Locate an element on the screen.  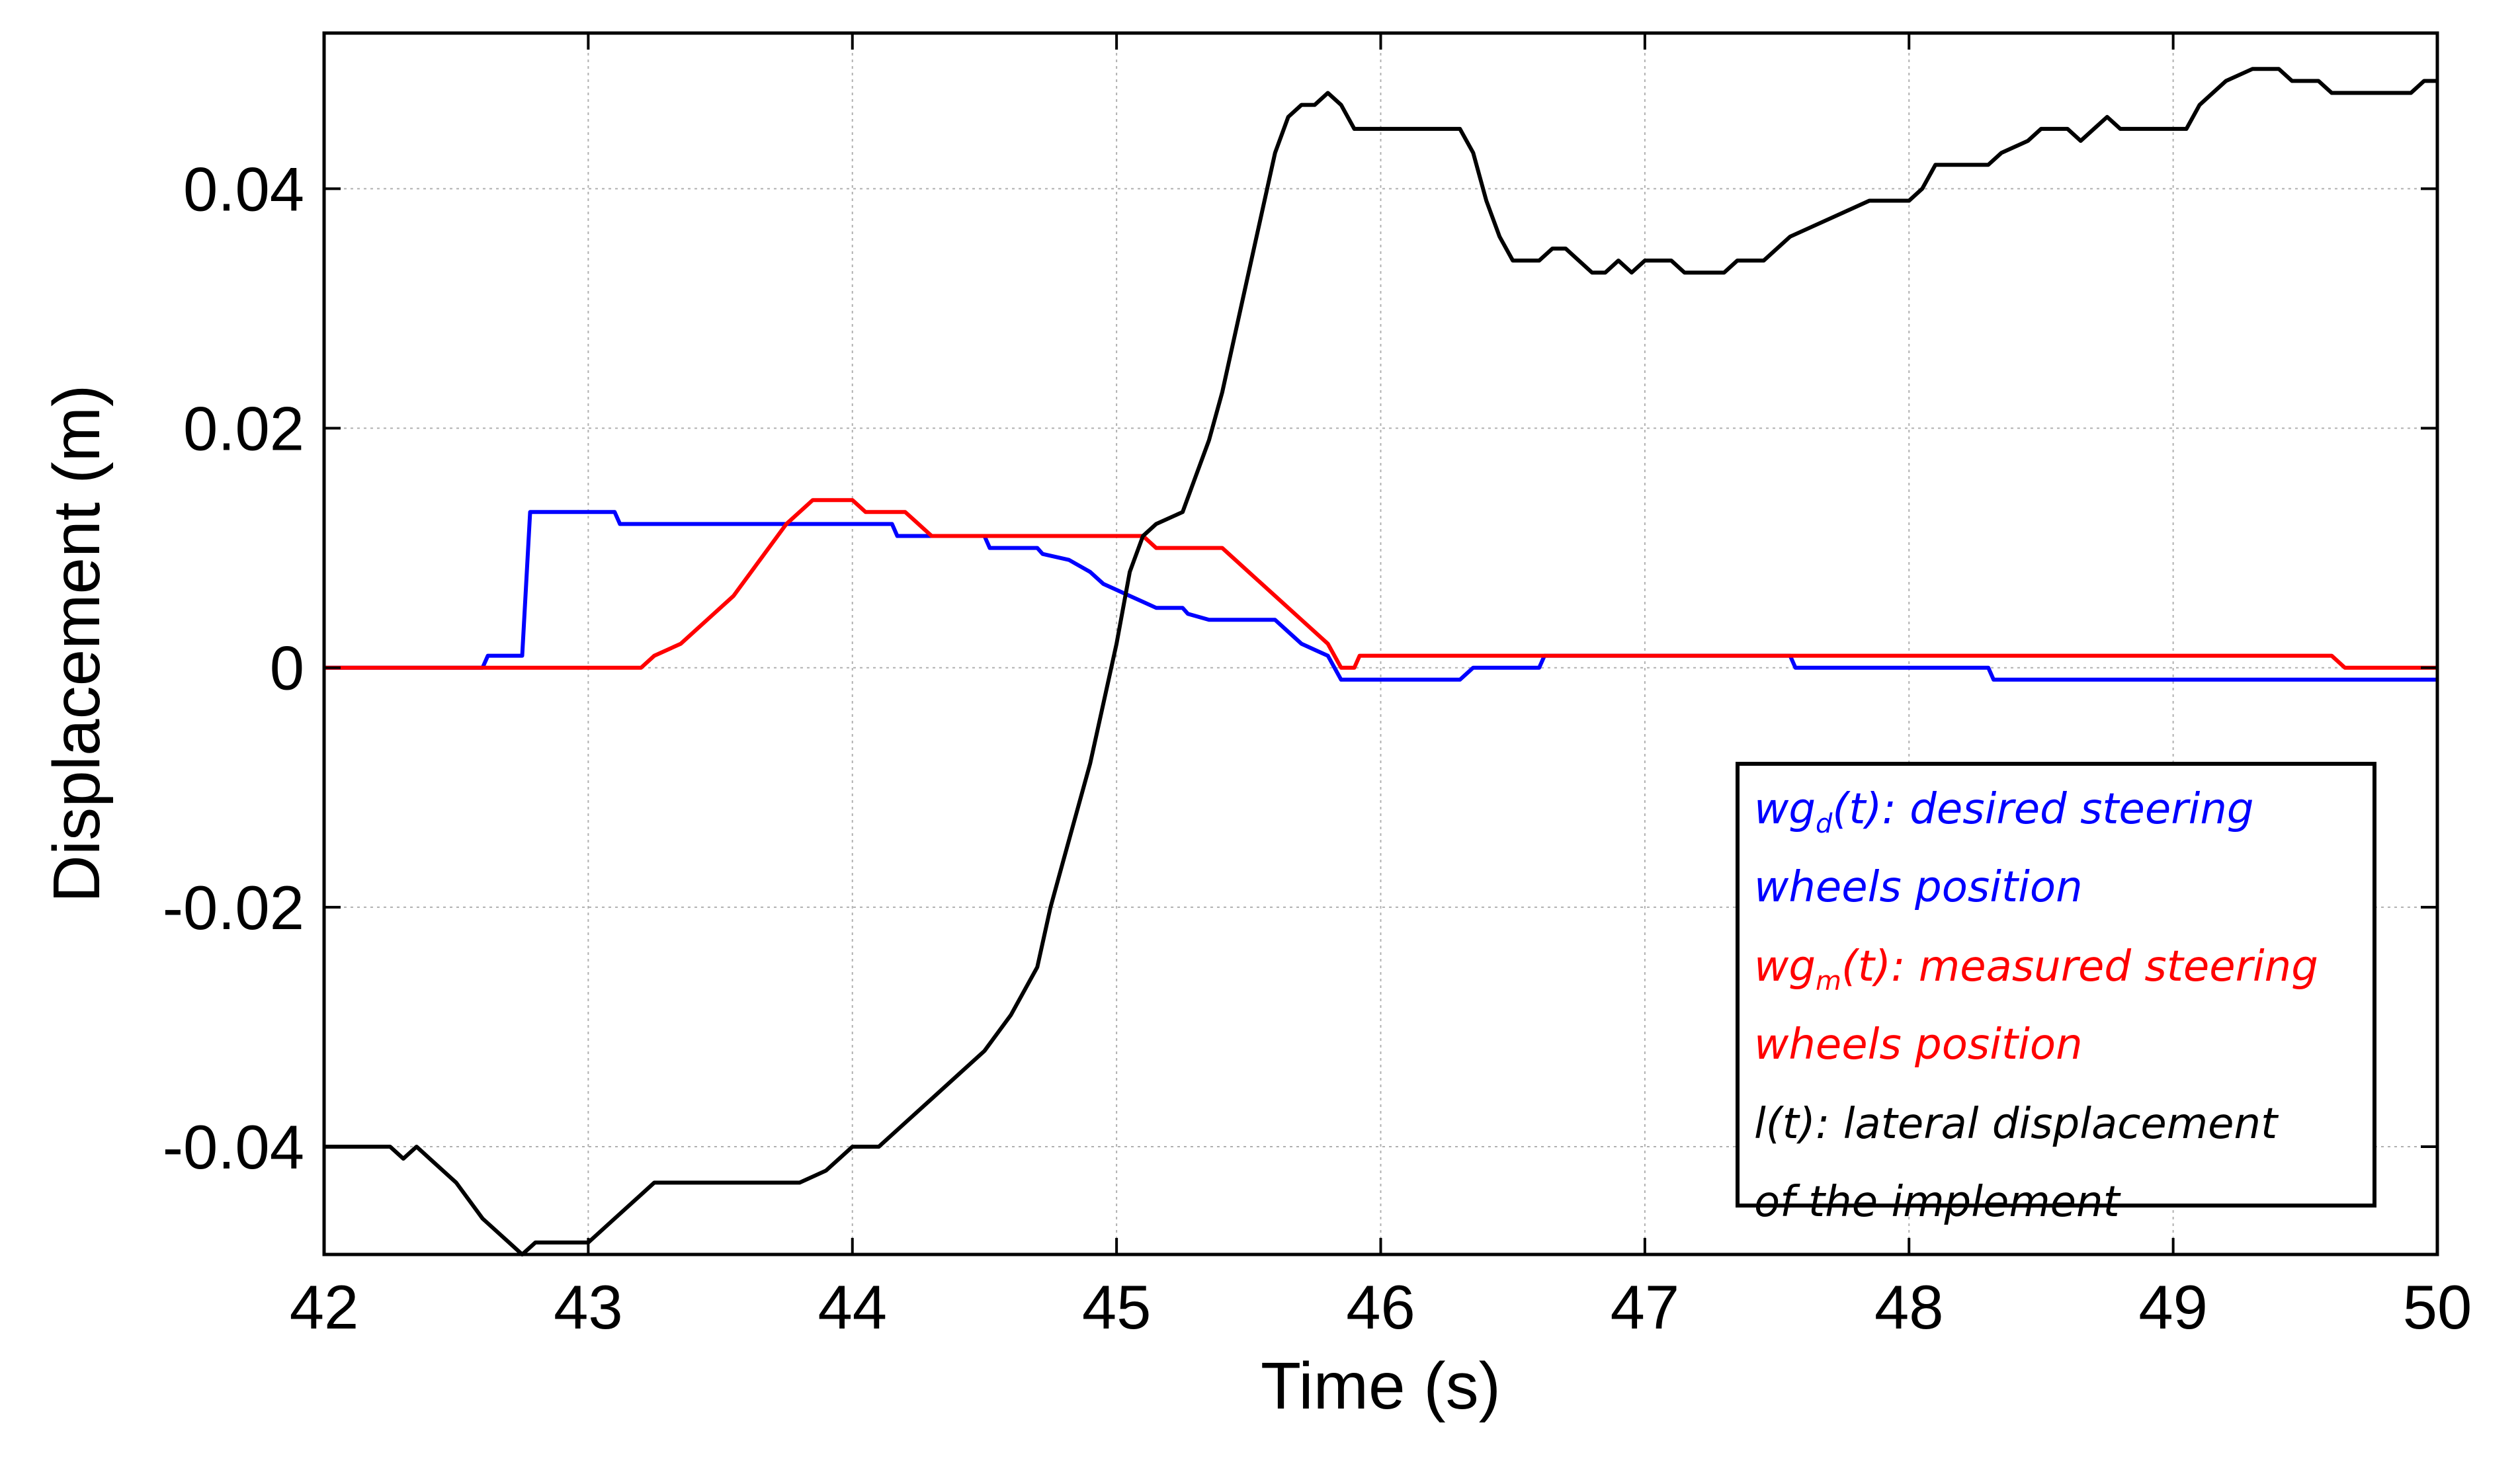
legend-entry-l-line2: of the implement is located at coordinates (1938, 1202).